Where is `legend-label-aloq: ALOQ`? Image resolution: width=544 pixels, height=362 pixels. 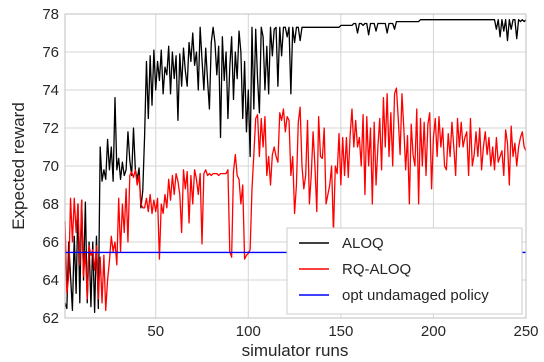 legend-label-aloq: ALOQ is located at coordinates (363, 243).